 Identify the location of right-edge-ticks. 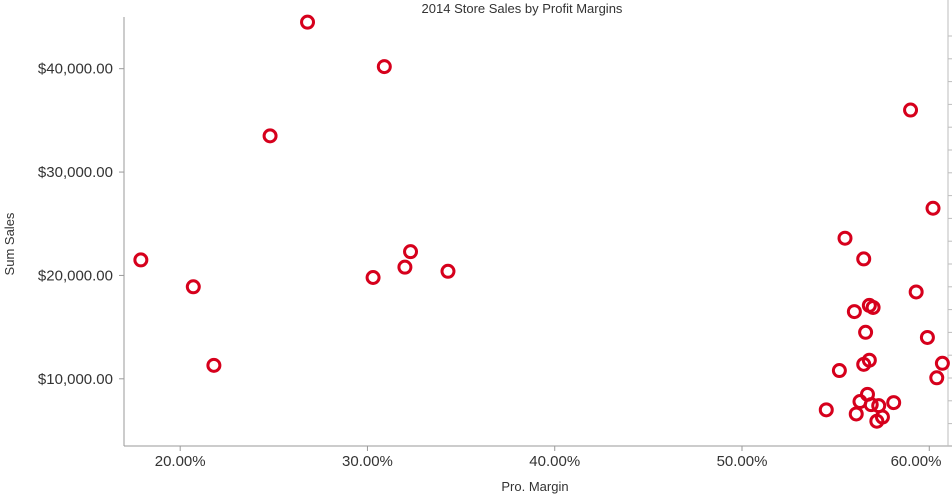
(950, 230).